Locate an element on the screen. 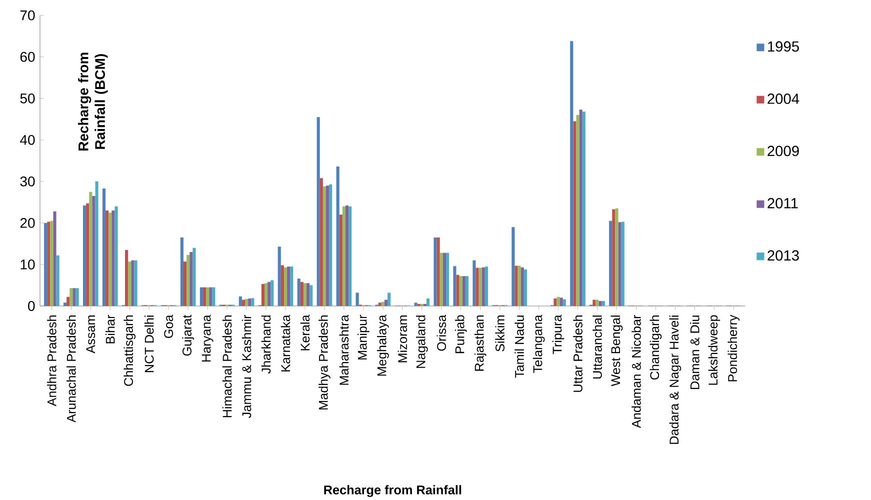 Image resolution: width=871 pixels, height=500 pixels. x-tick-label: Nagaland is located at coordinates (422, 342).